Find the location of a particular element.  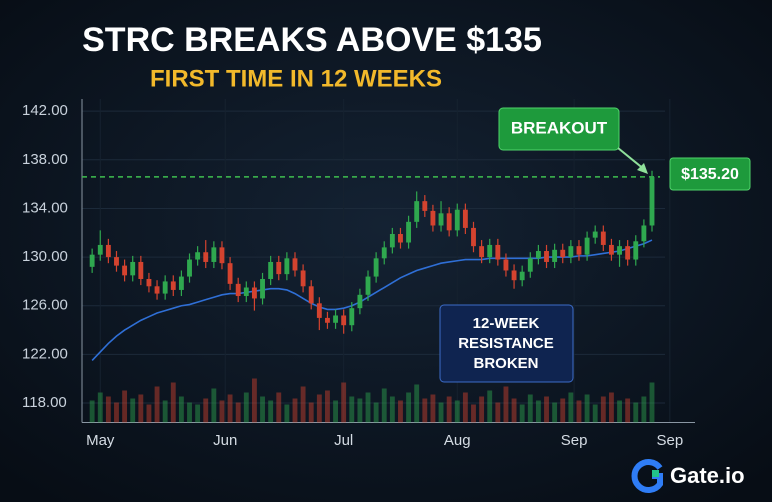

y-tick-label: 142.00 is located at coordinates (45, 110).